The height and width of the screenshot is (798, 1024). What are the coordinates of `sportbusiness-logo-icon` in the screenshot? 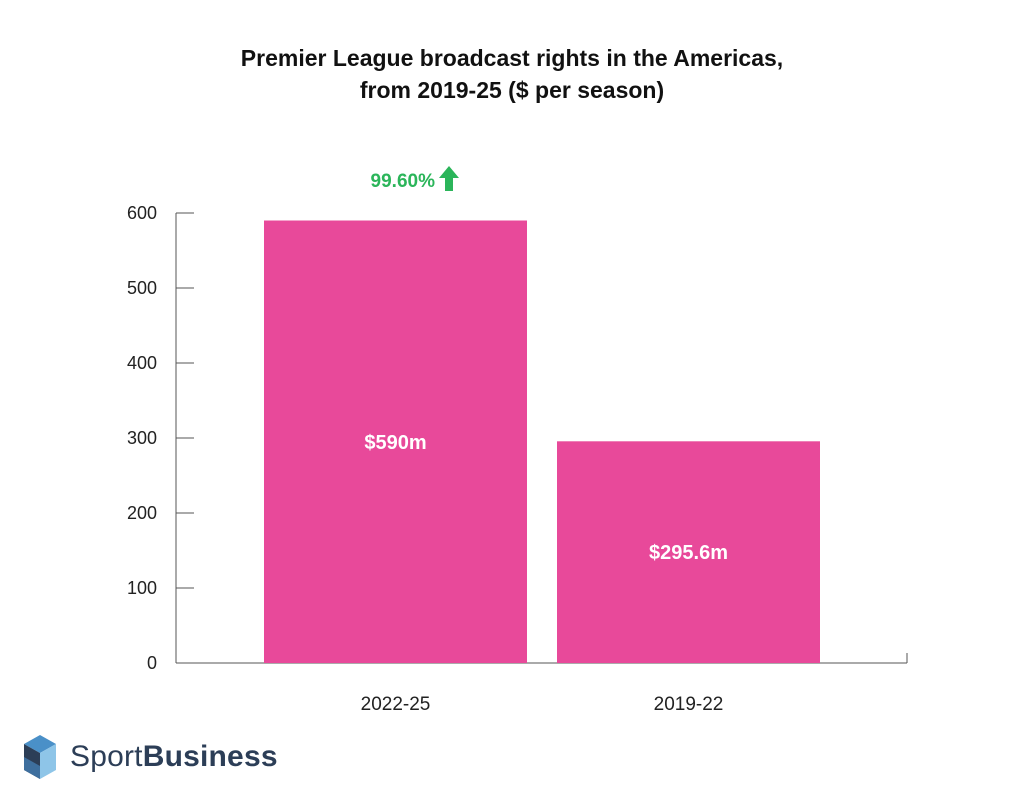 It's located at (40, 757).